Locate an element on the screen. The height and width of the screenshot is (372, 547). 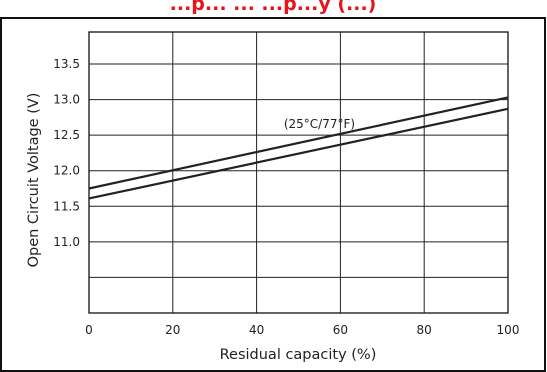
y-tick-label: 11.0 is located at coordinates (66, 242).